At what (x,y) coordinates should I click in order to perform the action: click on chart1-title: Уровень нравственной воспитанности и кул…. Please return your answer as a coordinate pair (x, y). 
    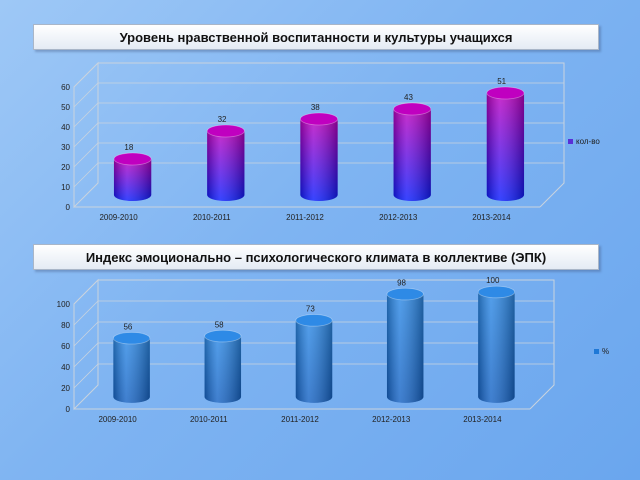
    Looking at the image, I should click on (316, 37).